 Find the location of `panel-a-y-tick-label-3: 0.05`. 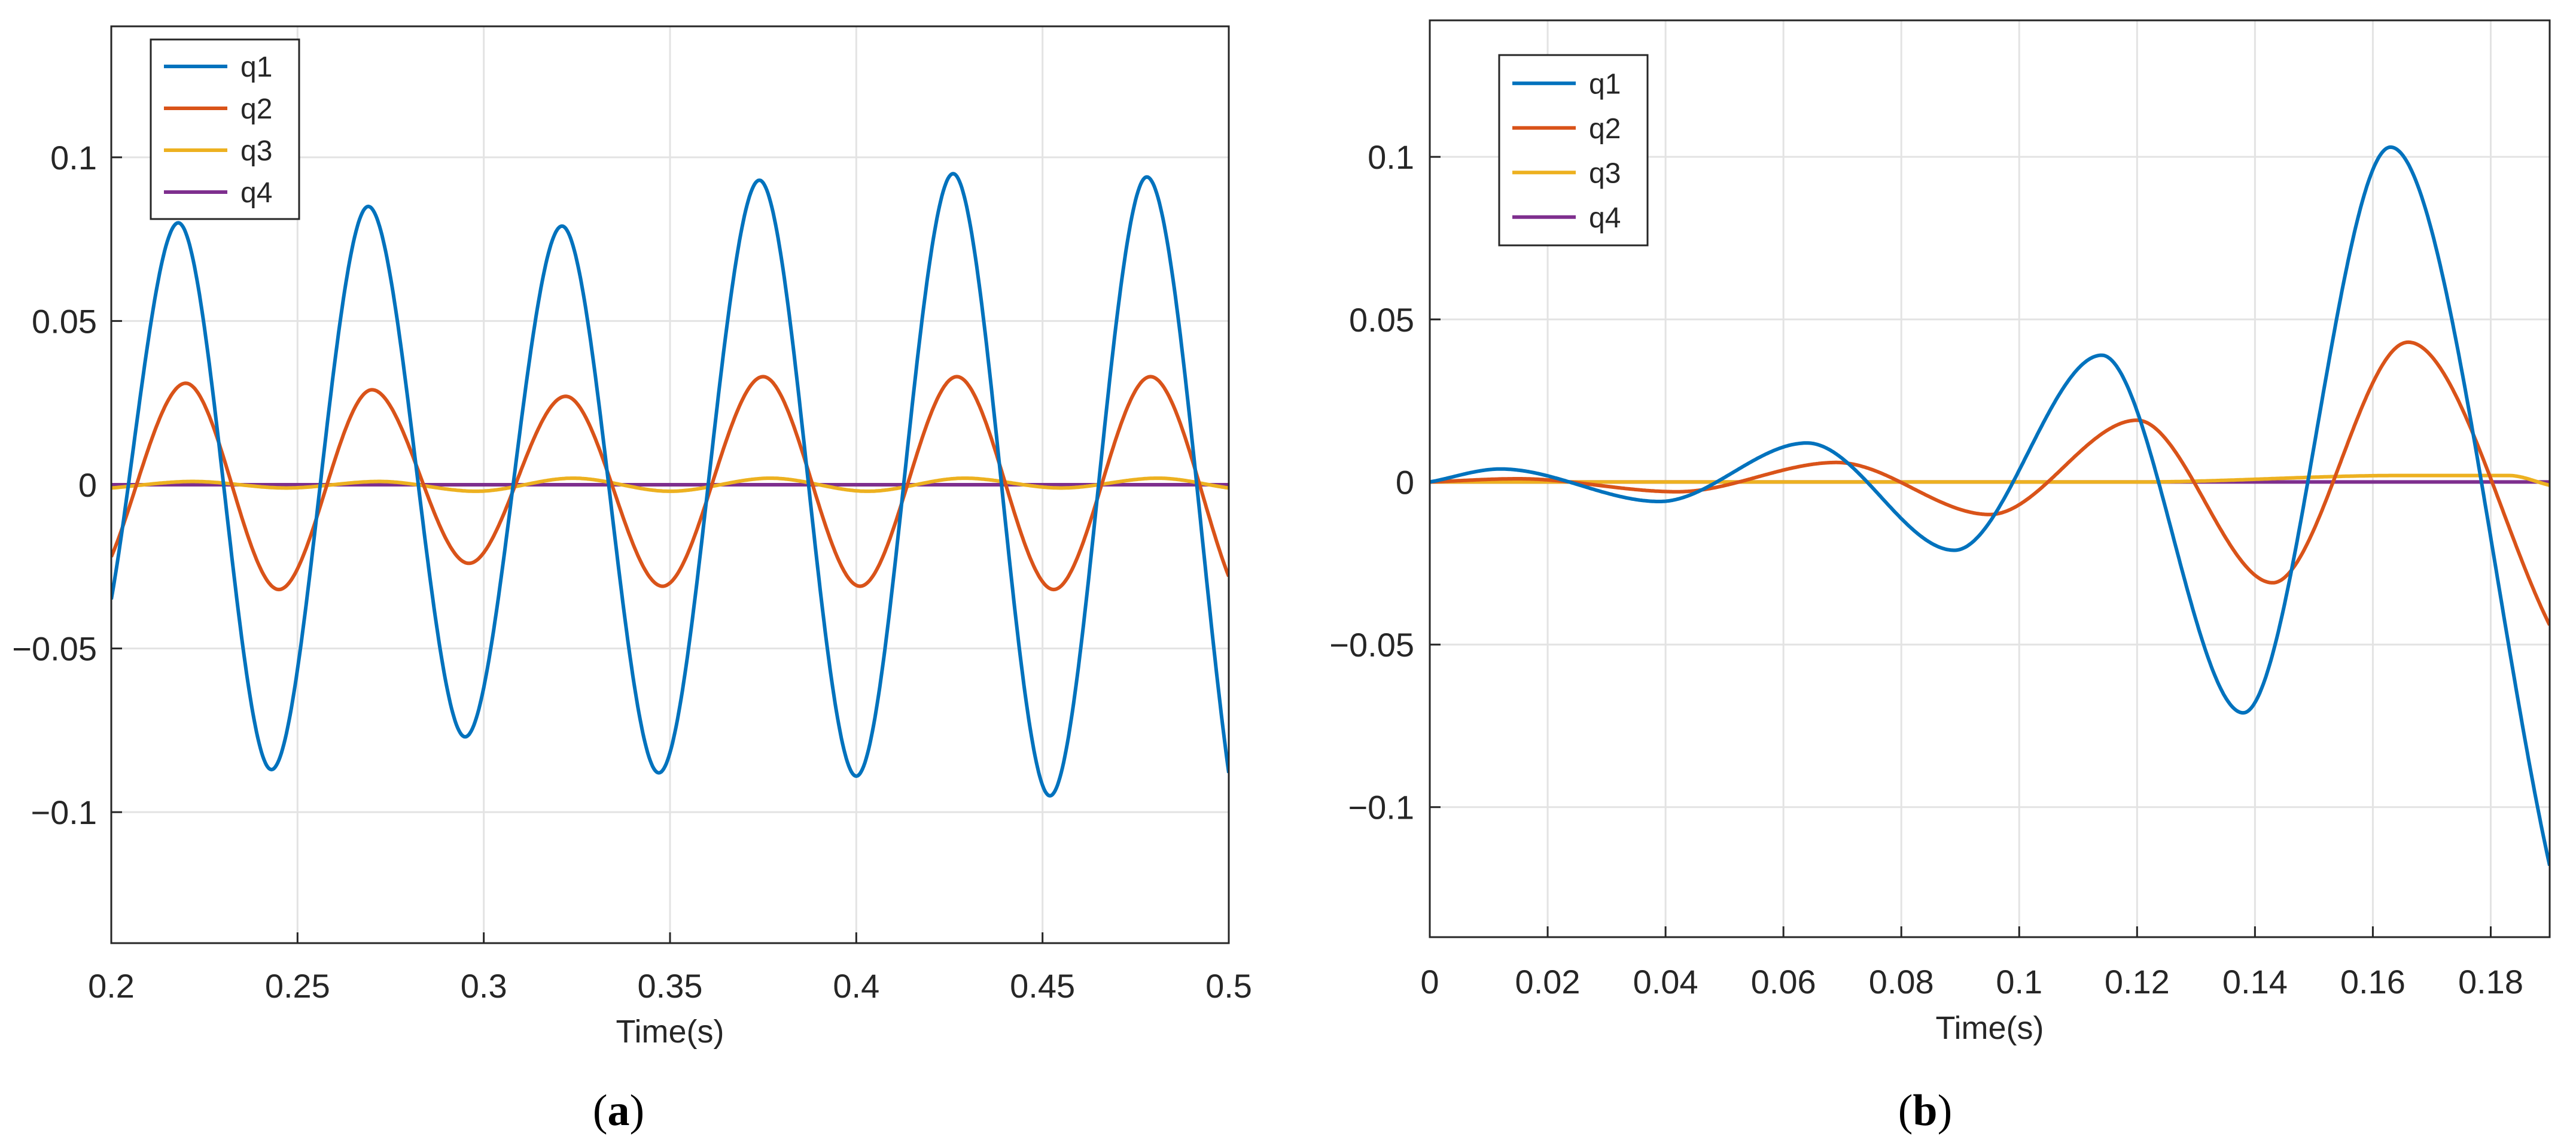

panel-a-y-tick-label-3: 0.05 is located at coordinates (64, 321).